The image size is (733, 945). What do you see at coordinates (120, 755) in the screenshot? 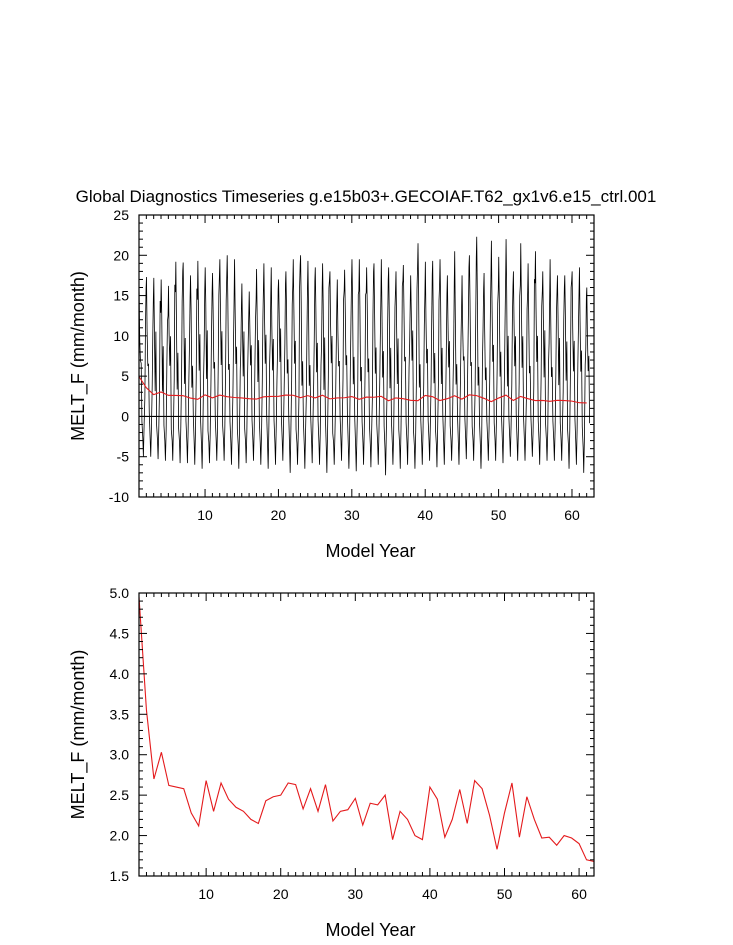
I see `y-tick-label: 3.0` at bounding box center [120, 755].